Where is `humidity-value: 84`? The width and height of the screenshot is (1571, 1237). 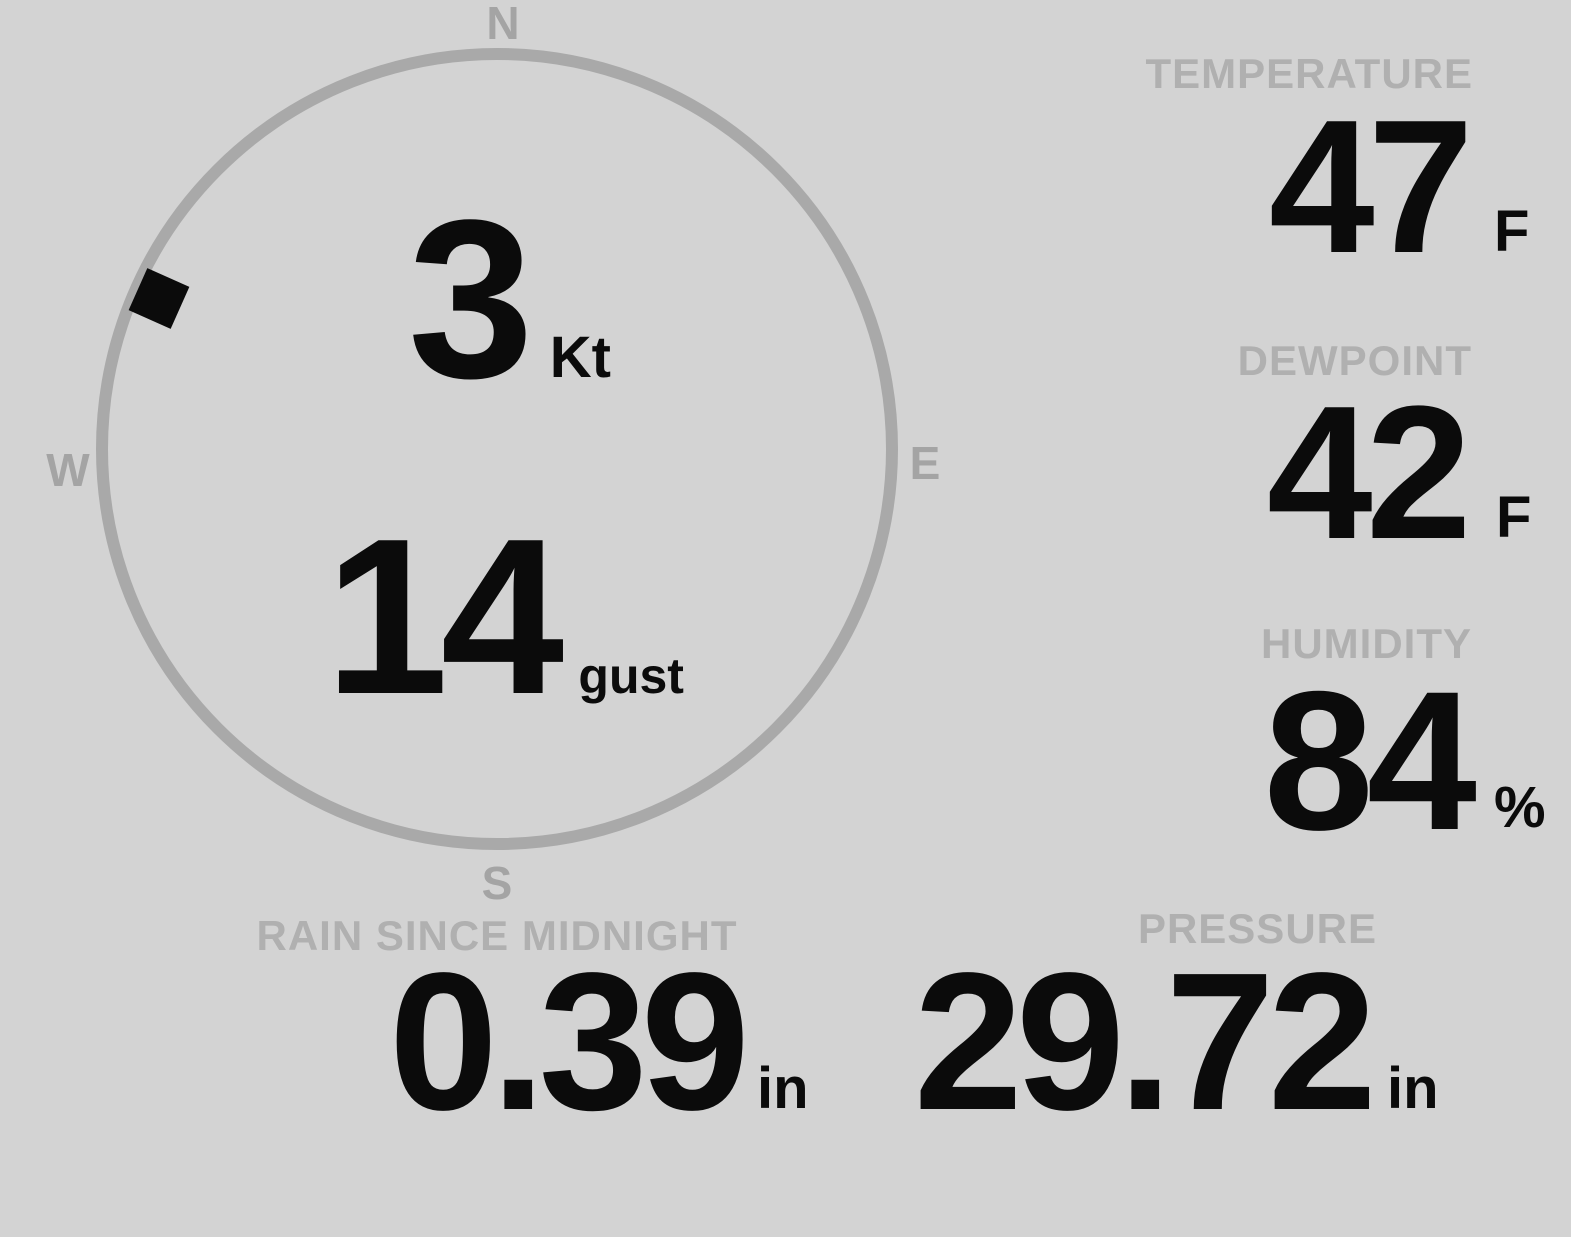 humidity-value: 84 is located at coordinates (1370, 760).